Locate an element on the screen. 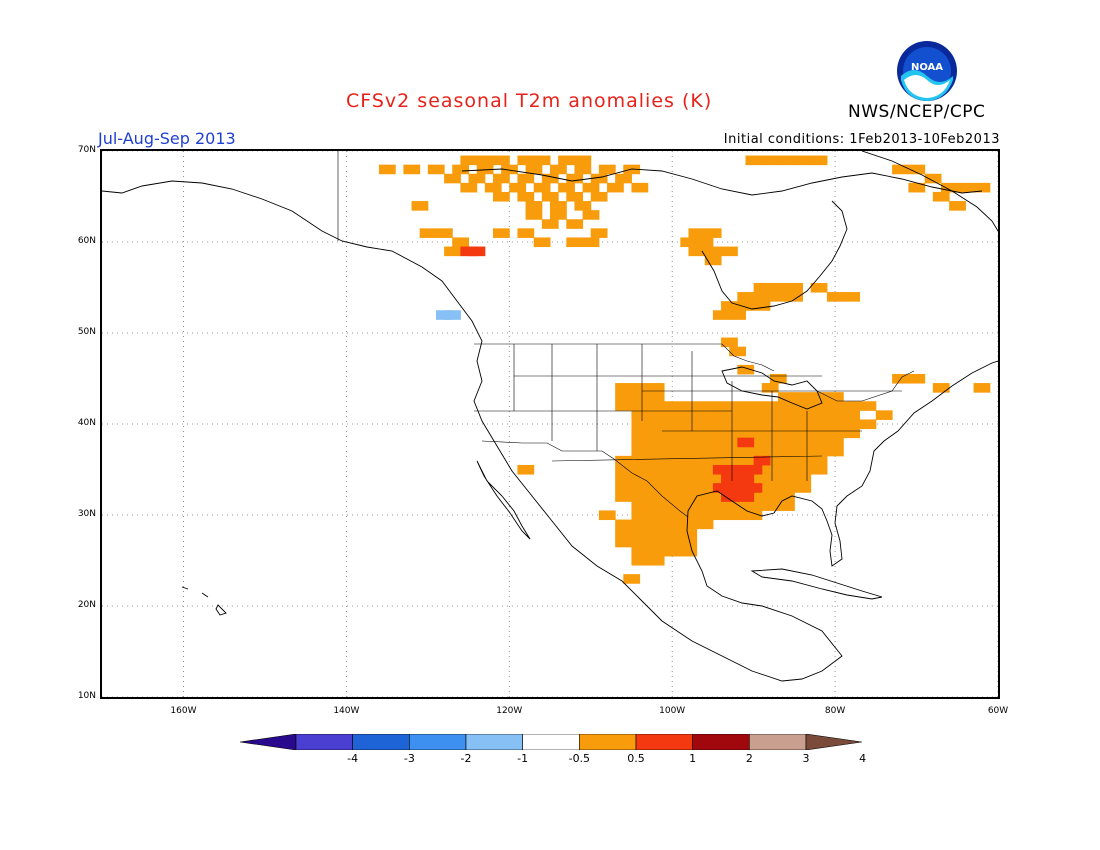 Image resolution: width=1100 pixels, height=850 pixels. agency-label: NWS/NCEP/CPC is located at coordinates (917, 112).